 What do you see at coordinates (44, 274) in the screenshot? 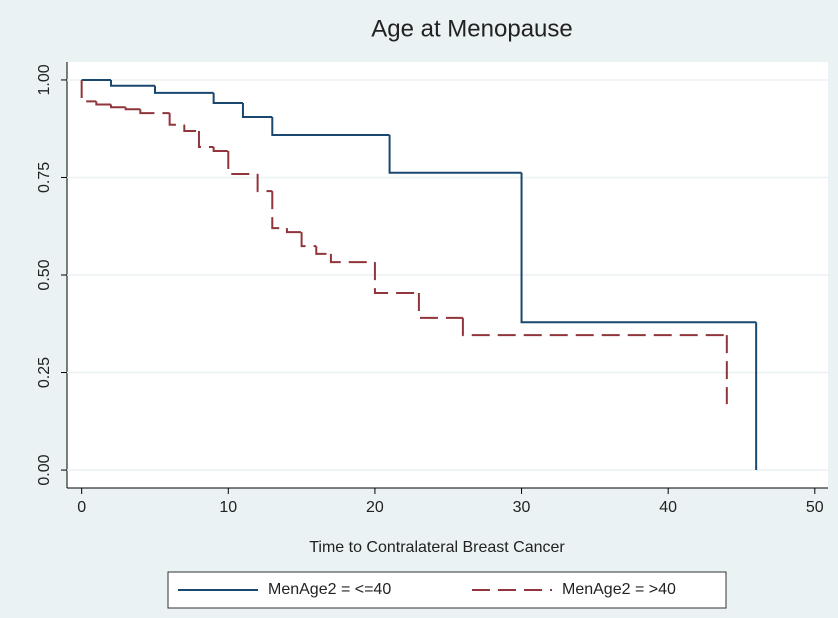
I see `y-tick-label: 0.50` at bounding box center [44, 274].